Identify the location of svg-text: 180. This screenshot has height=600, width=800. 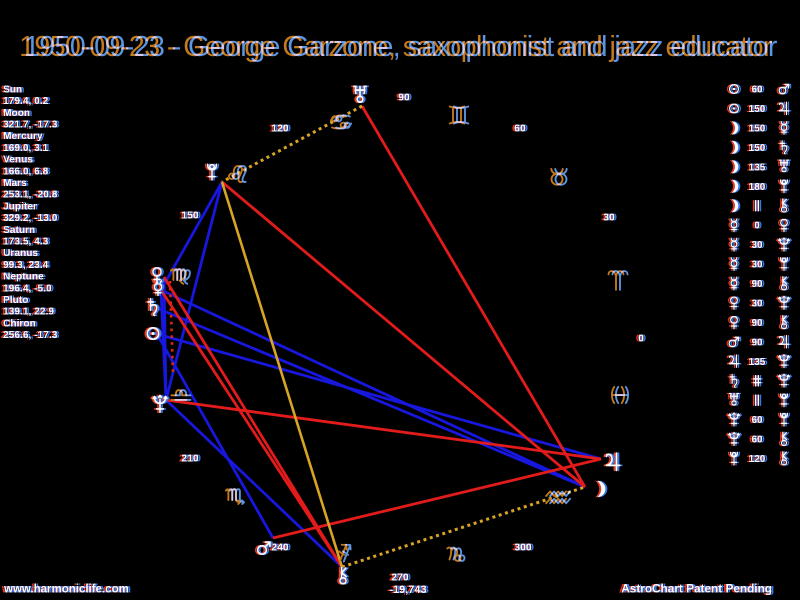
(754, 187).